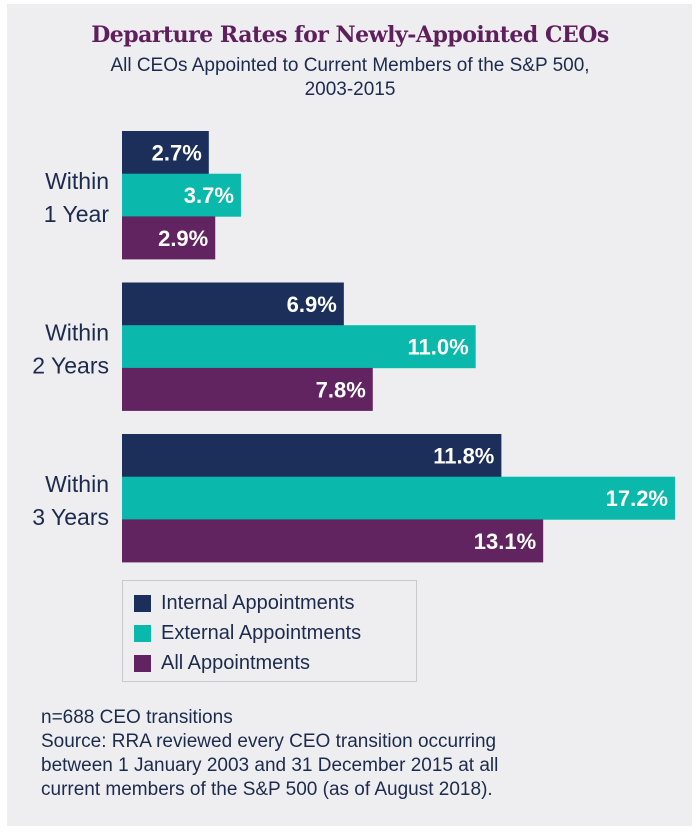 The image size is (700, 832). Describe the element at coordinates (350, 35) in the screenshot. I see `chart-title: Departure Rates for Newly-Appointed CEOs` at that location.